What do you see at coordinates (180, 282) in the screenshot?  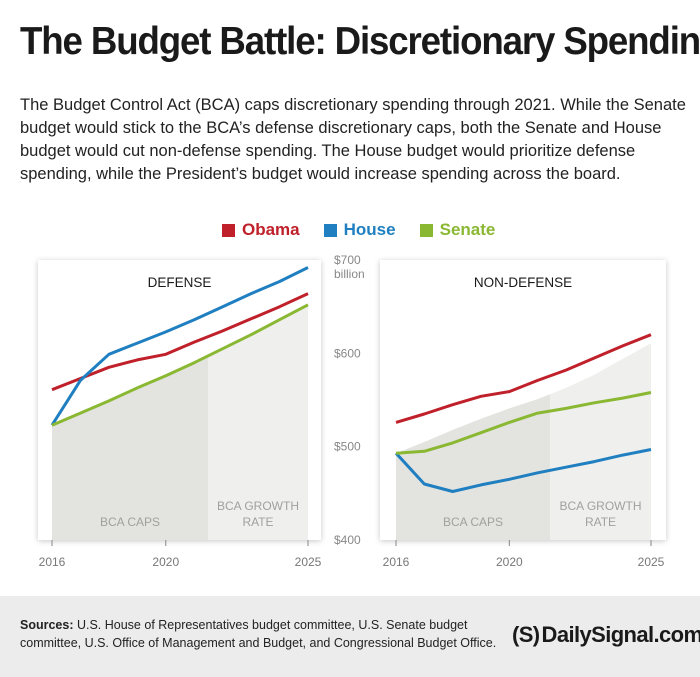 I see `defense-chart-title: DEFENSE` at bounding box center [180, 282].